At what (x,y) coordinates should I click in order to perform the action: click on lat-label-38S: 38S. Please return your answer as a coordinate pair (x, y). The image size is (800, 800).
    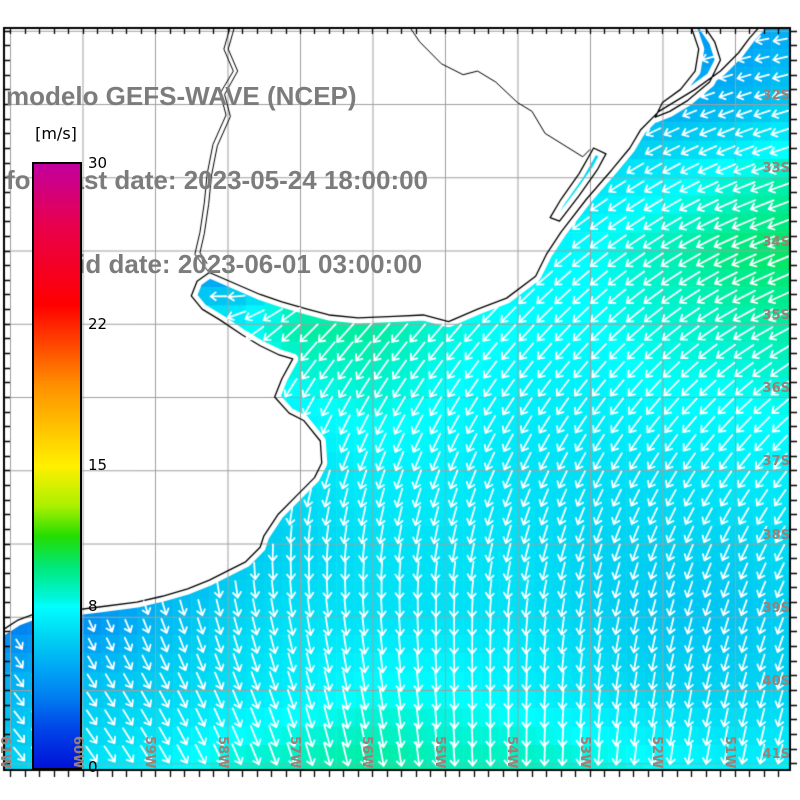
    Looking at the image, I should click on (776, 535).